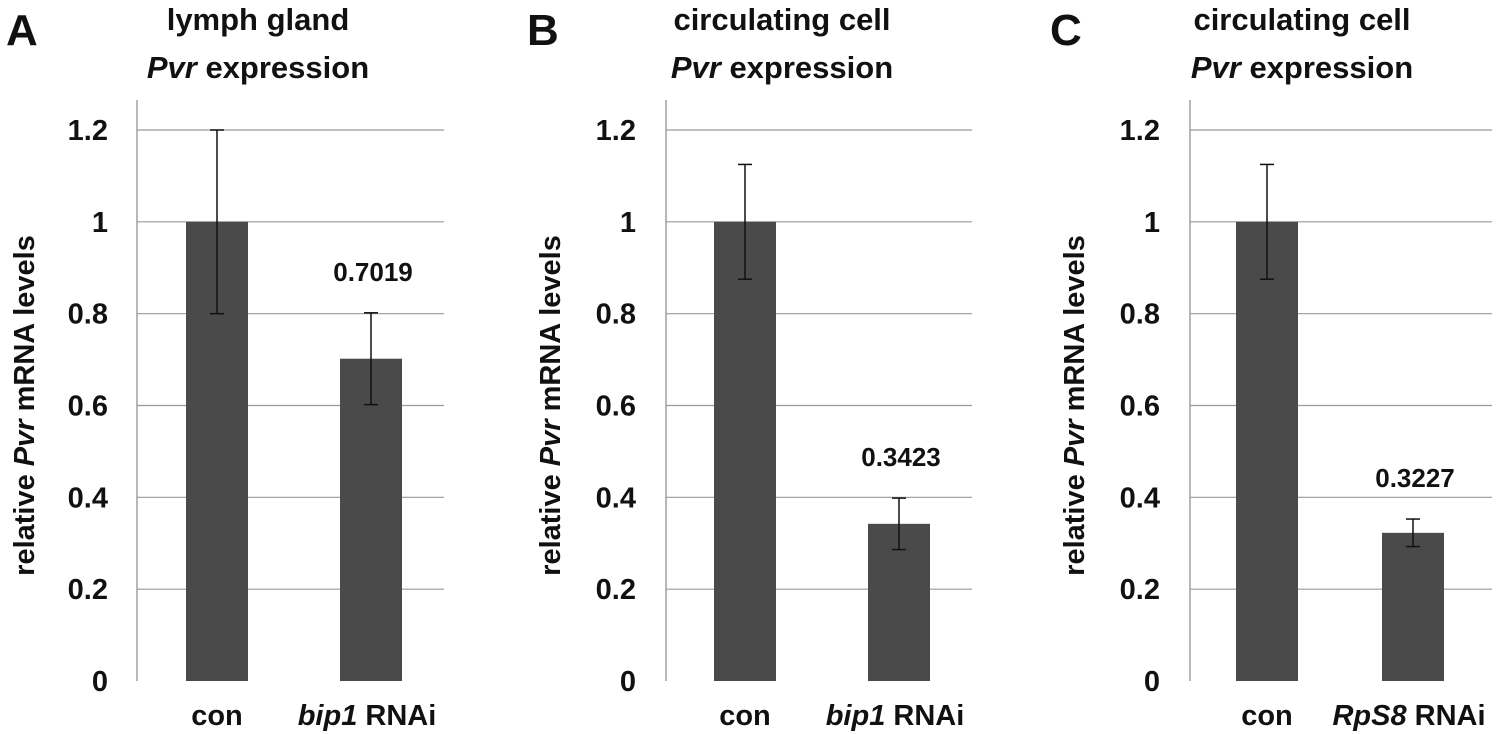 The width and height of the screenshot is (1500, 734). I want to click on data-label: 0.3227, so click(1415, 478).